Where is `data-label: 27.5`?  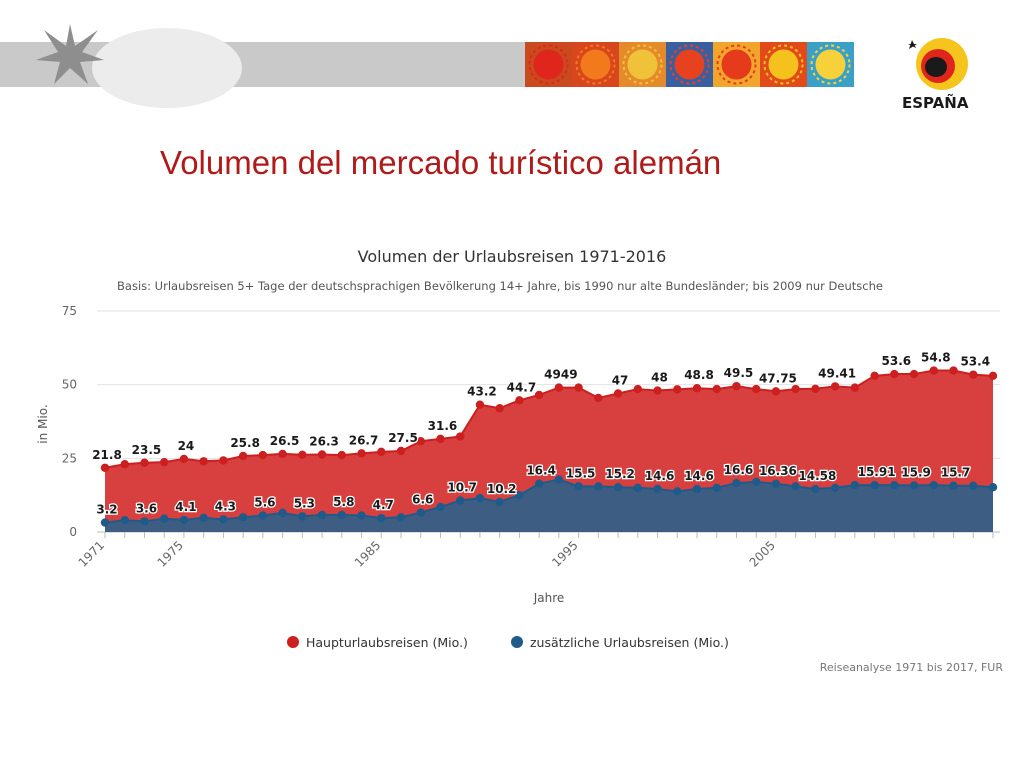 data-label: 27.5 is located at coordinates (403, 438).